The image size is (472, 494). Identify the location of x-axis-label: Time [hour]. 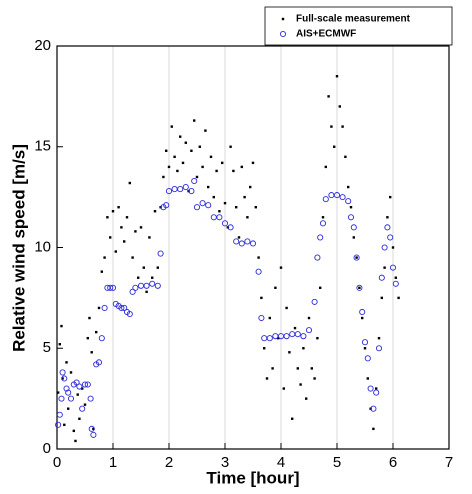
(252, 477).